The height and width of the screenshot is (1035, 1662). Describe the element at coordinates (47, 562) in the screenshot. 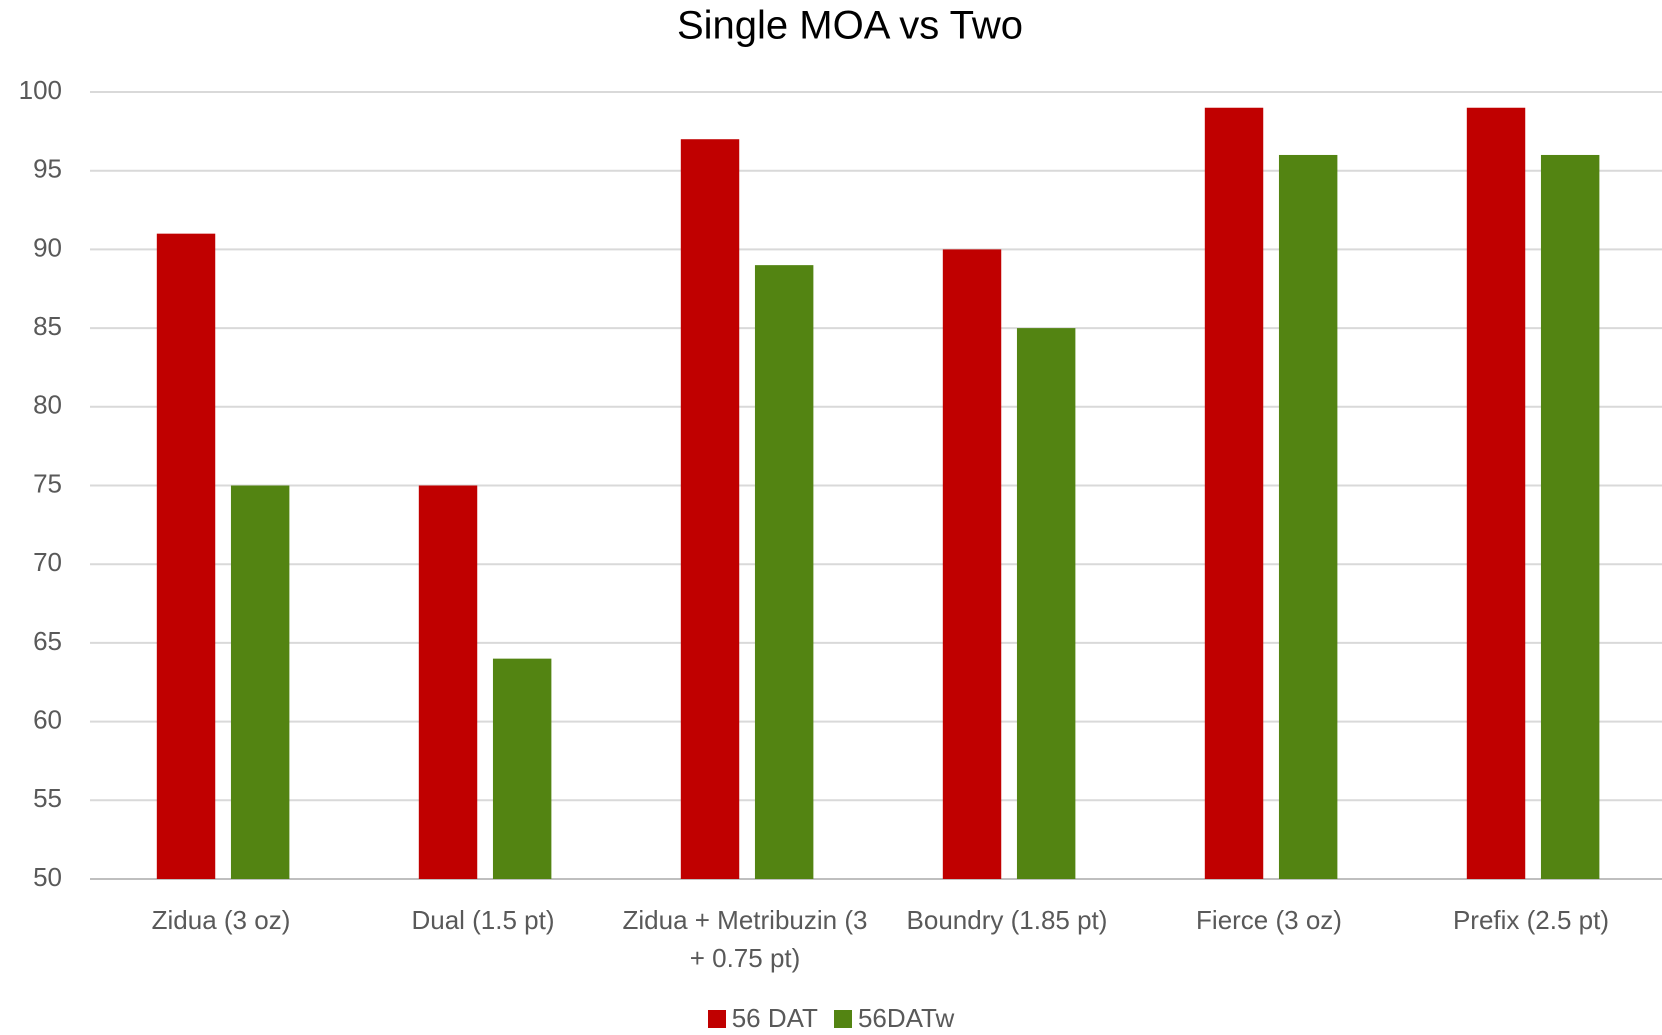

I see `y-tick-label: 70` at that location.